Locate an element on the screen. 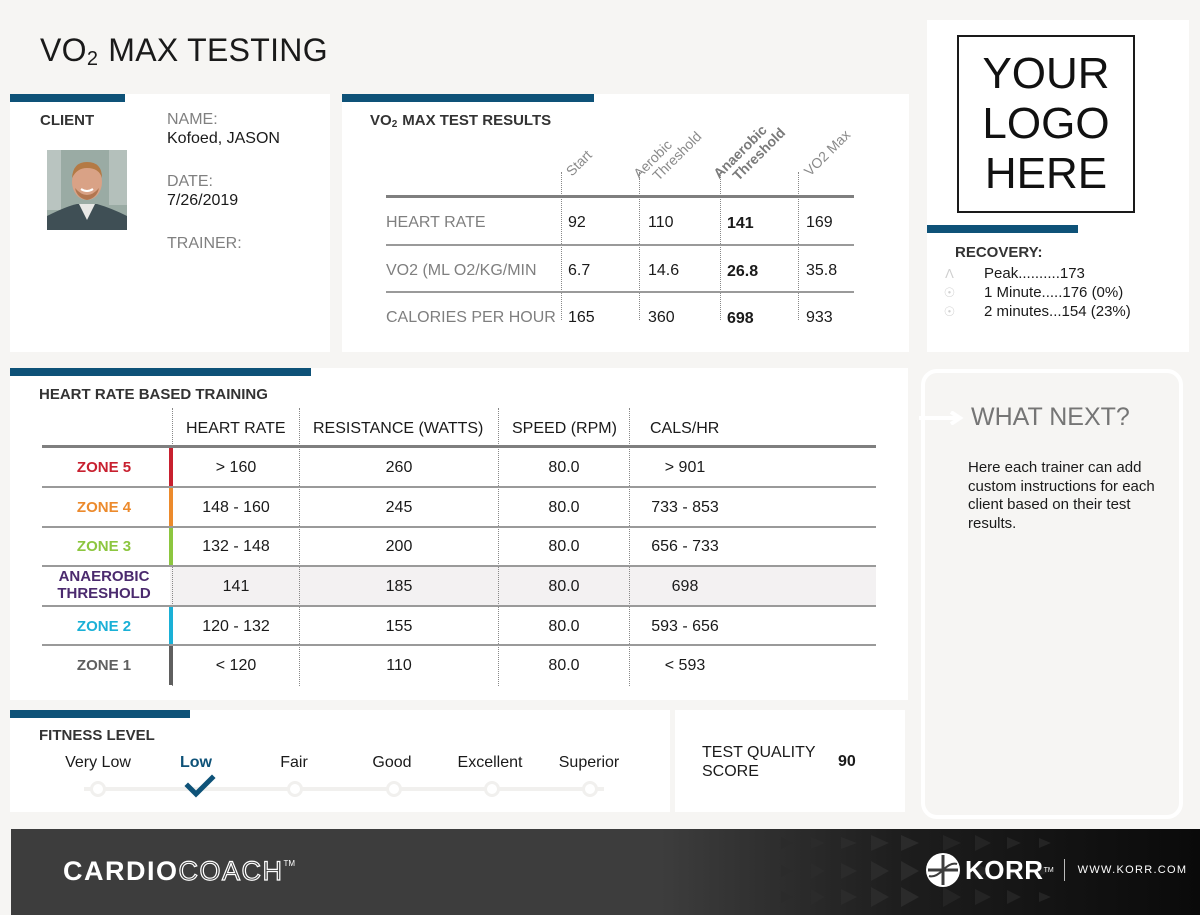  results-accent-bar is located at coordinates (468, 98).